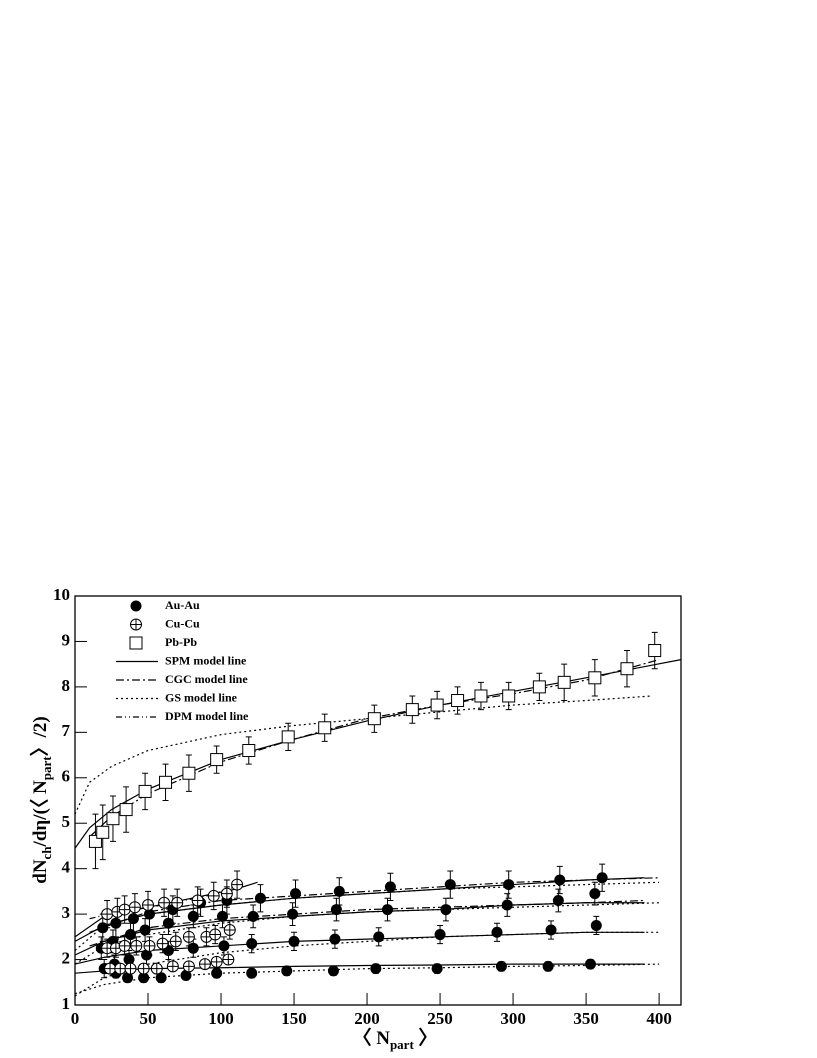 Image resolution: width=817 pixels, height=1058 pixels. What do you see at coordinates (207, 716) in the screenshot?
I see `legend-label: DPM model line` at bounding box center [207, 716].